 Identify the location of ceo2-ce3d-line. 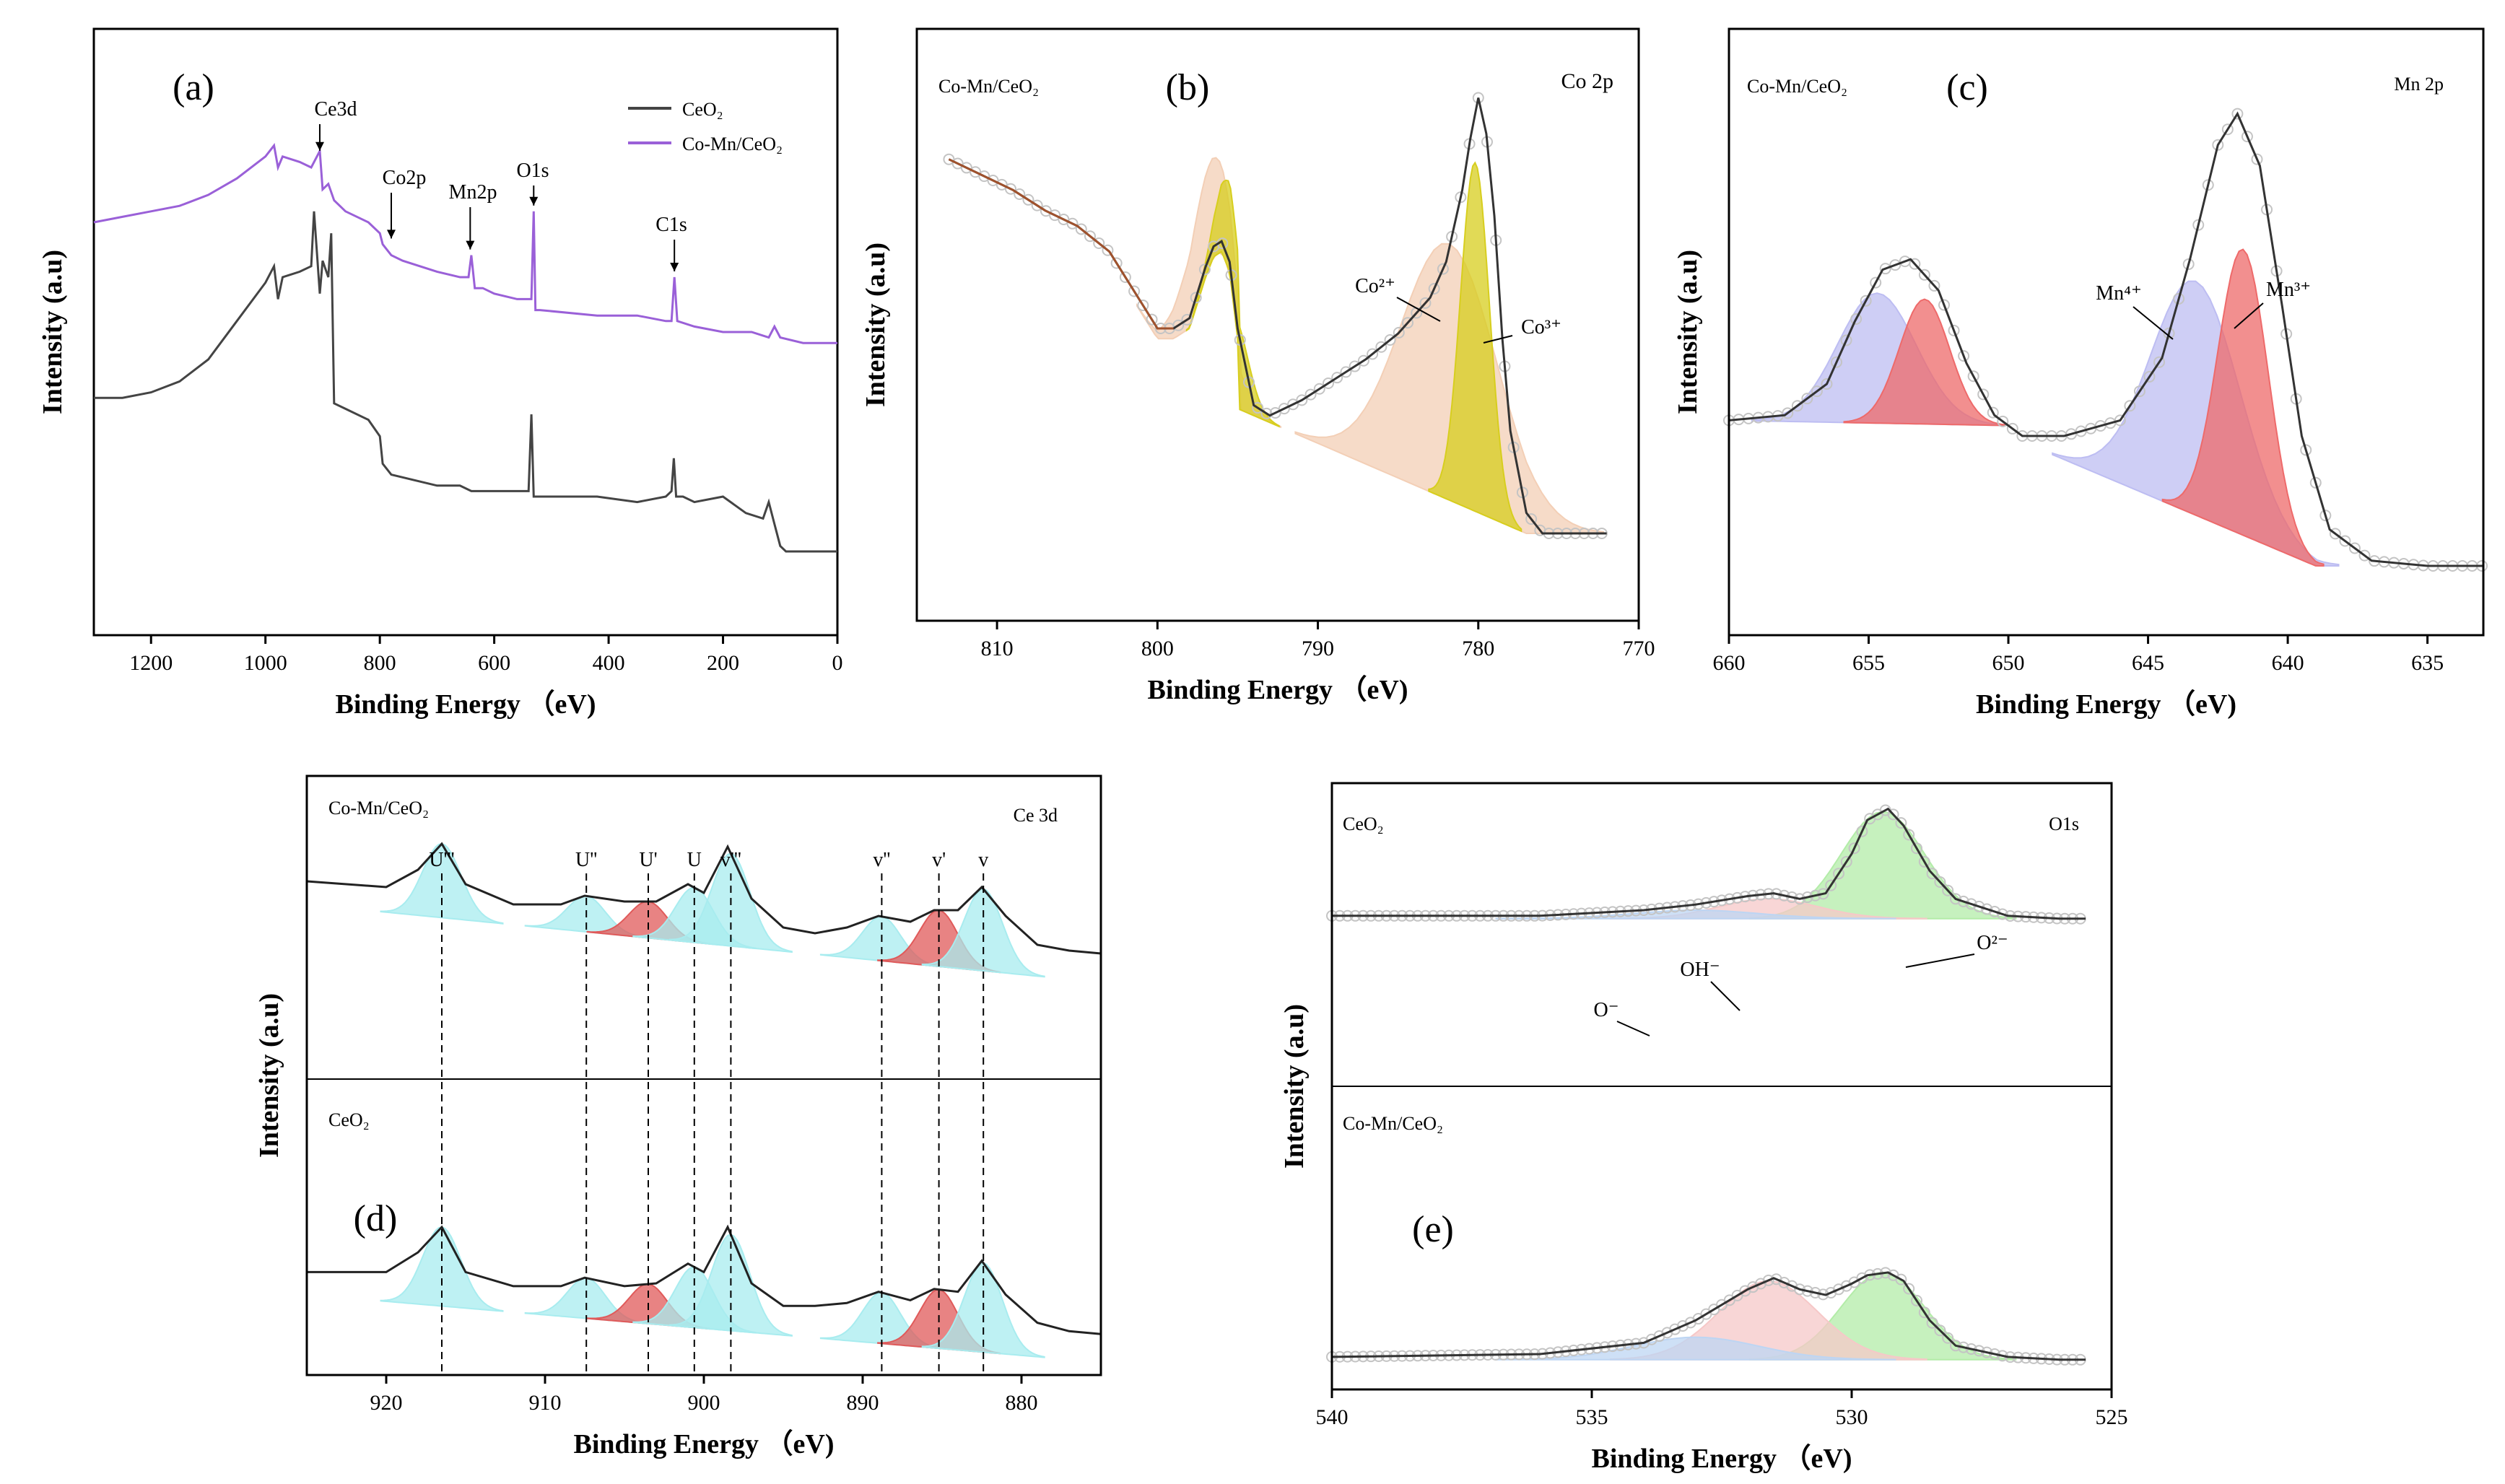
(704, 1279).